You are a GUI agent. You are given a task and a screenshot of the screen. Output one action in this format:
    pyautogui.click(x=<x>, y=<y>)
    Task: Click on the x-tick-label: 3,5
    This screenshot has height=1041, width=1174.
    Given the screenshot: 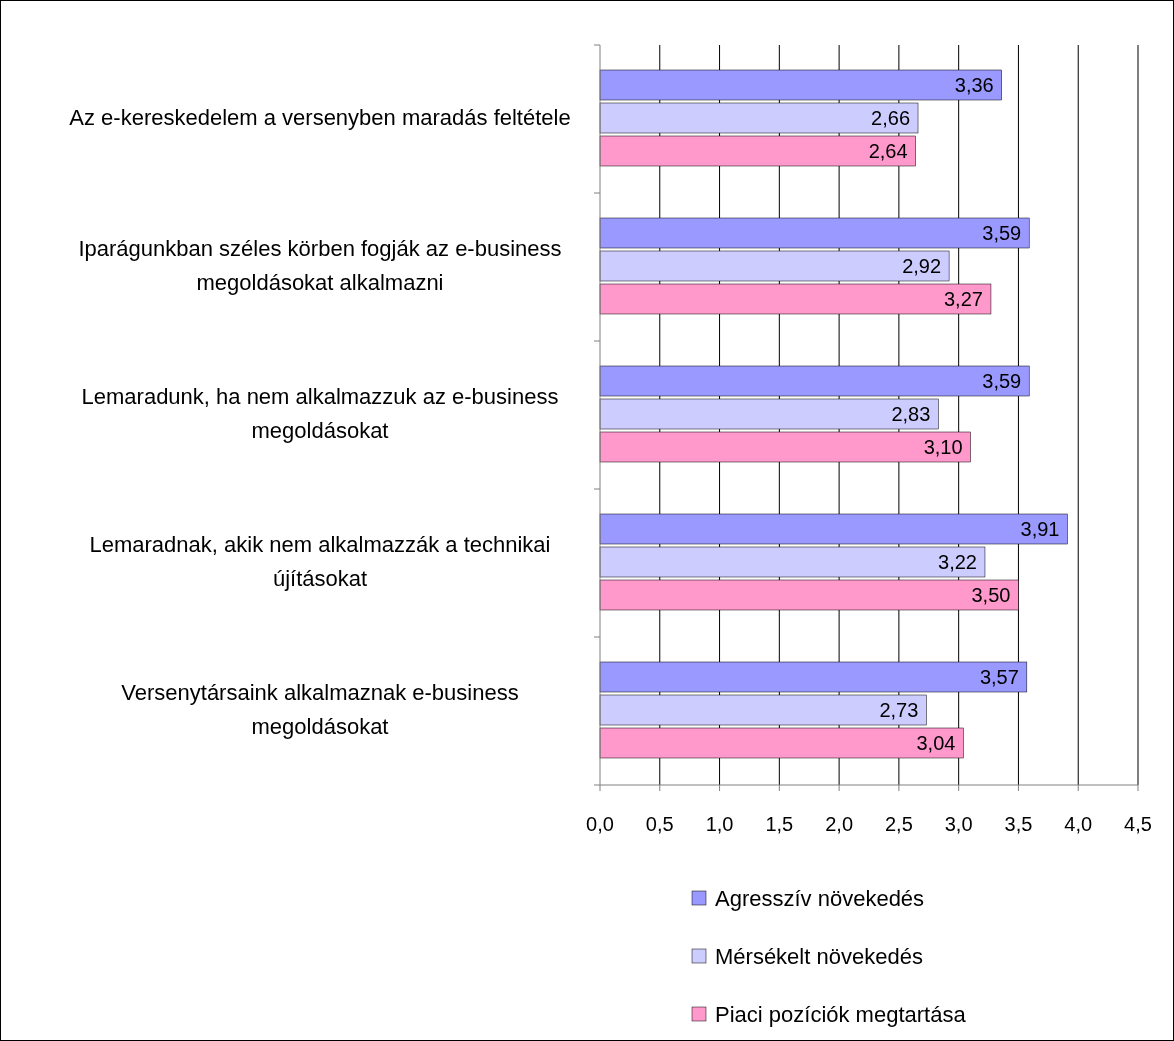 What is the action you would take?
    pyautogui.click(x=1018, y=824)
    